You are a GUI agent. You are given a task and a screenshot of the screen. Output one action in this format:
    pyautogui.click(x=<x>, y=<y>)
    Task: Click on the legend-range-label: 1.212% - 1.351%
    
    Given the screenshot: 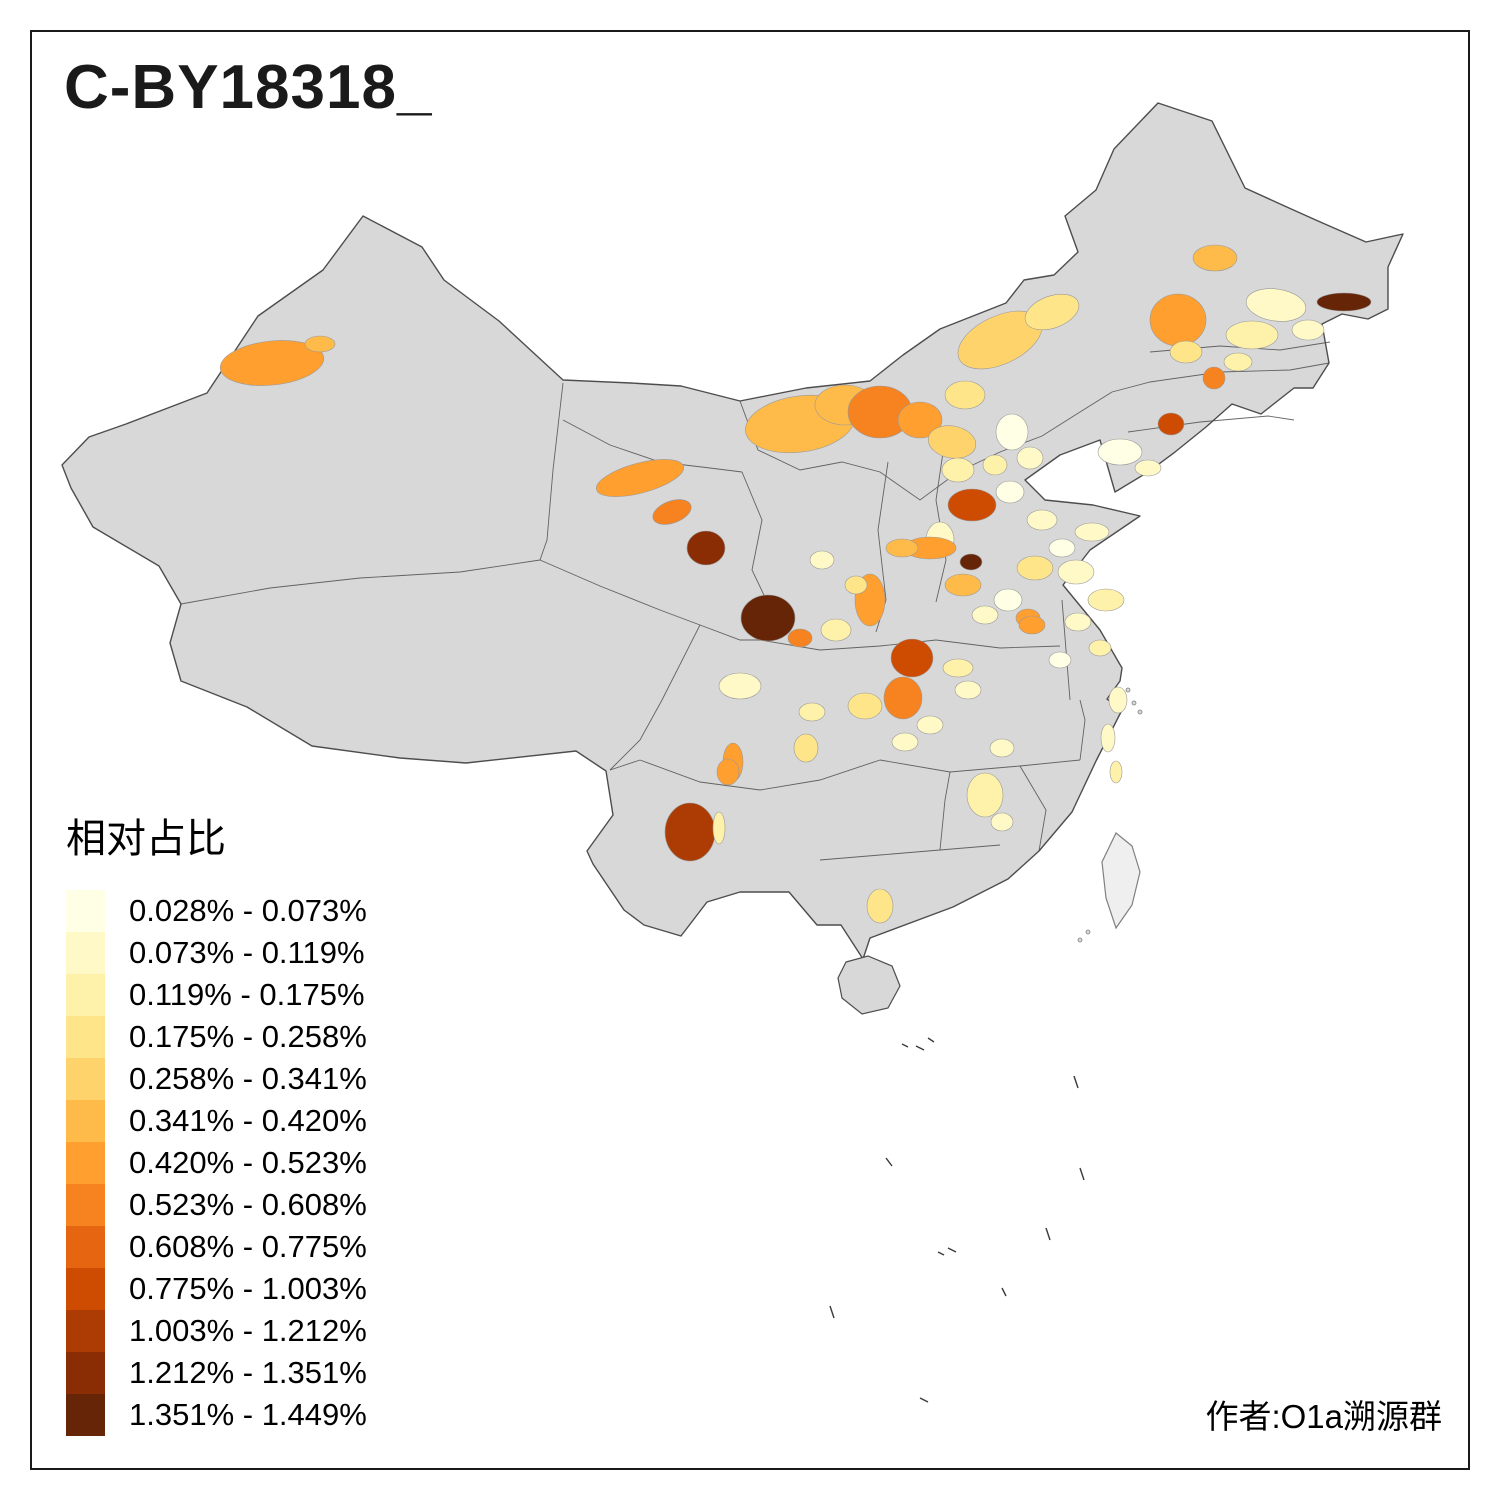 What is the action you would take?
    pyautogui.click(x=248, y=1372)
    